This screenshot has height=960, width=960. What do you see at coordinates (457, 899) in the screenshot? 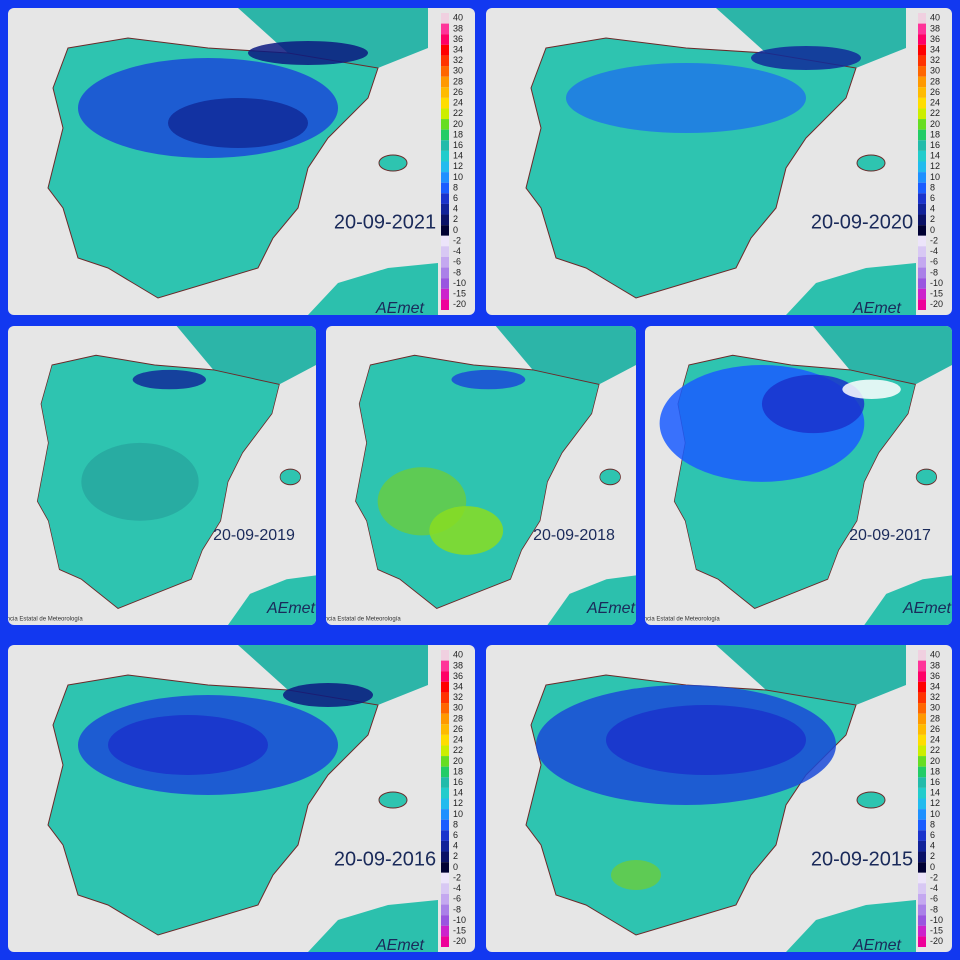
I see `legend-label: -6` at bounding box center [457, 899].